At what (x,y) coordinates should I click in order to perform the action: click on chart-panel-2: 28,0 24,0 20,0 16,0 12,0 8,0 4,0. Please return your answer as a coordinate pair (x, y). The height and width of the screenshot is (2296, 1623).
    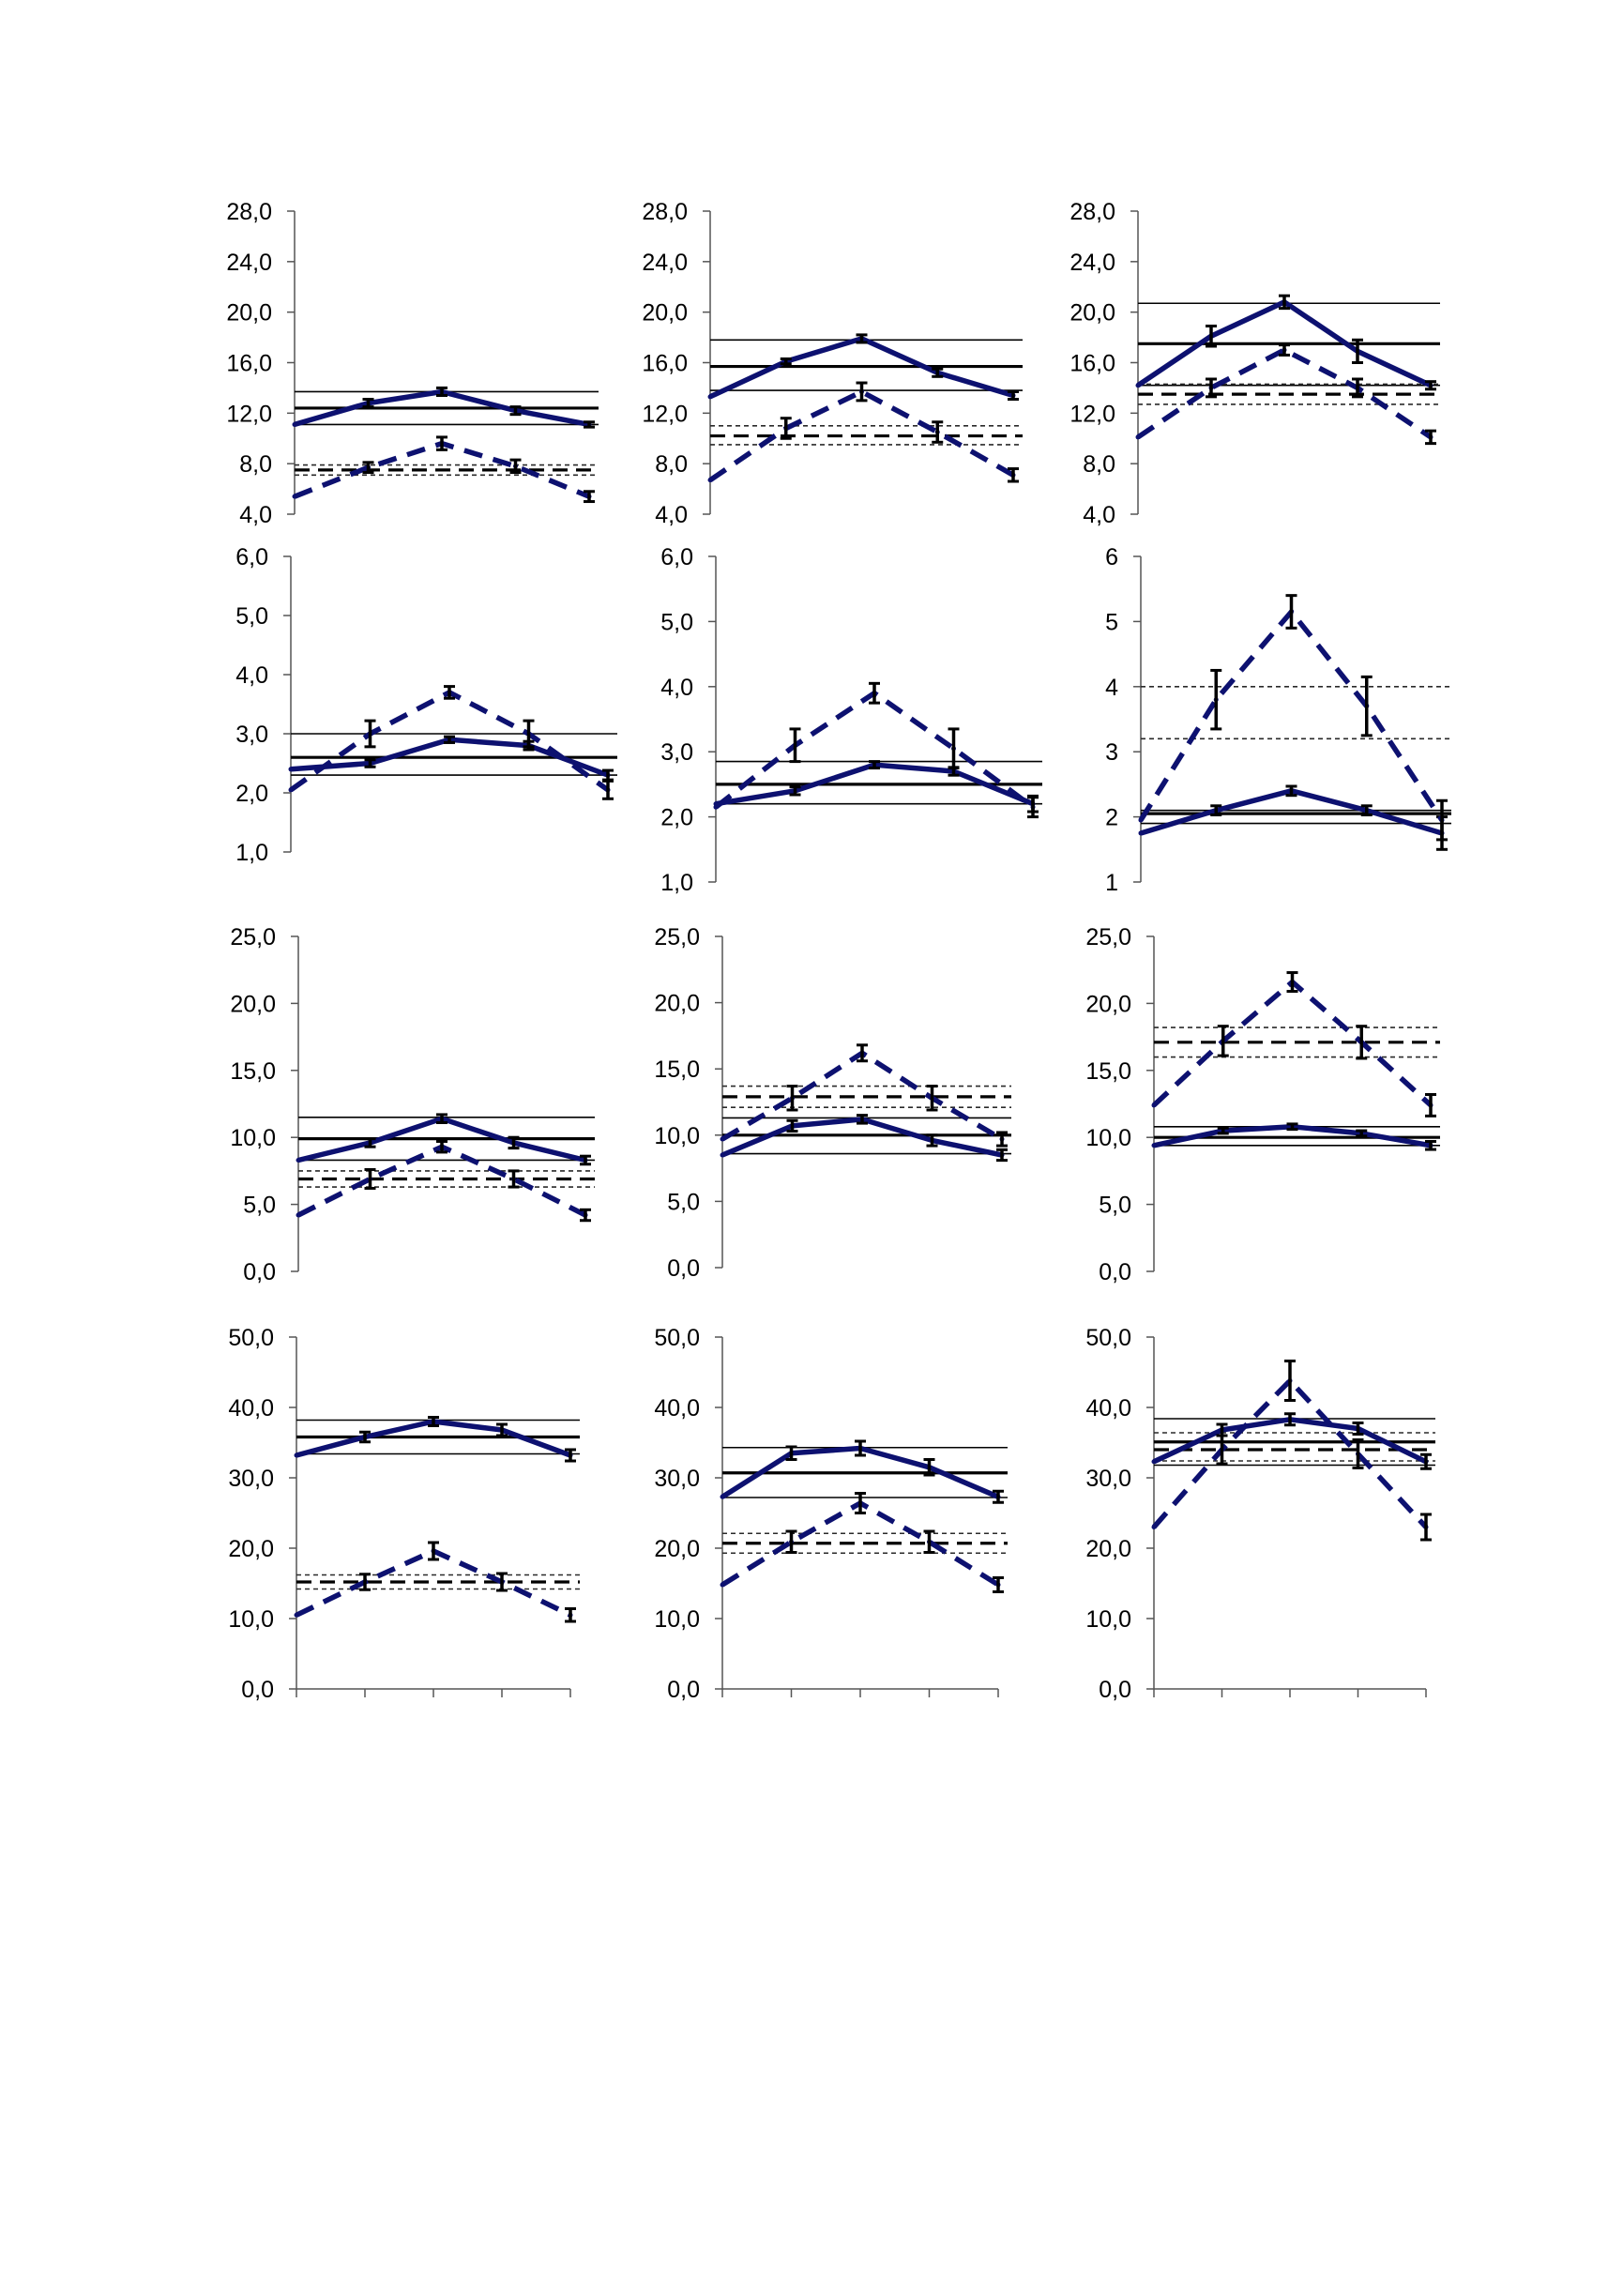
    Looking at the image, I should click on (832, 363).